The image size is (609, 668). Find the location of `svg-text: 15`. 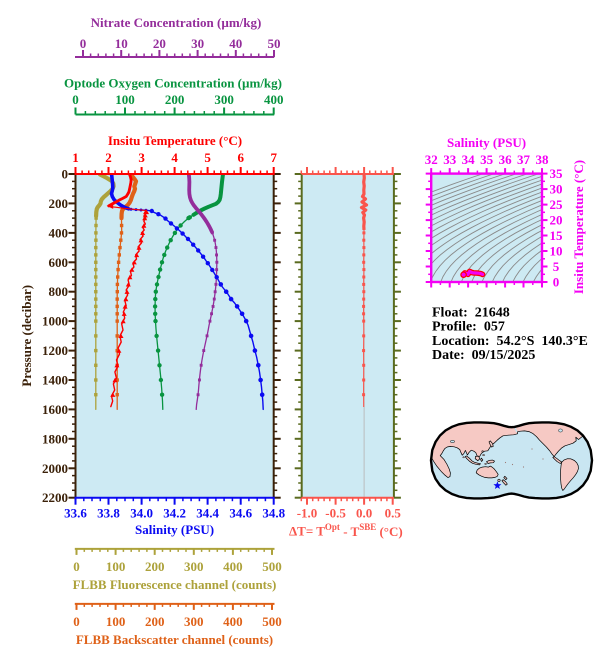

svg-text: 15 is located at coordinates (557, 235).